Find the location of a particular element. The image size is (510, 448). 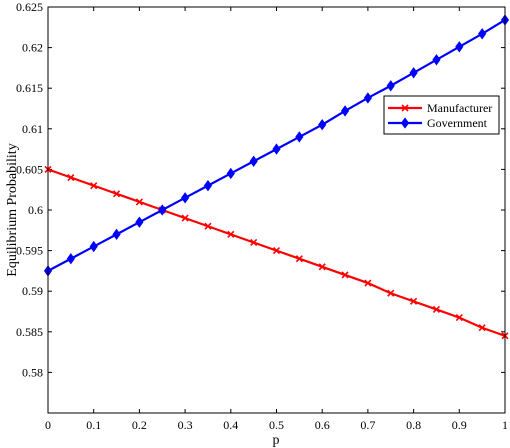

x-tick-label: 0.8 is located at coordinates (413, 425).